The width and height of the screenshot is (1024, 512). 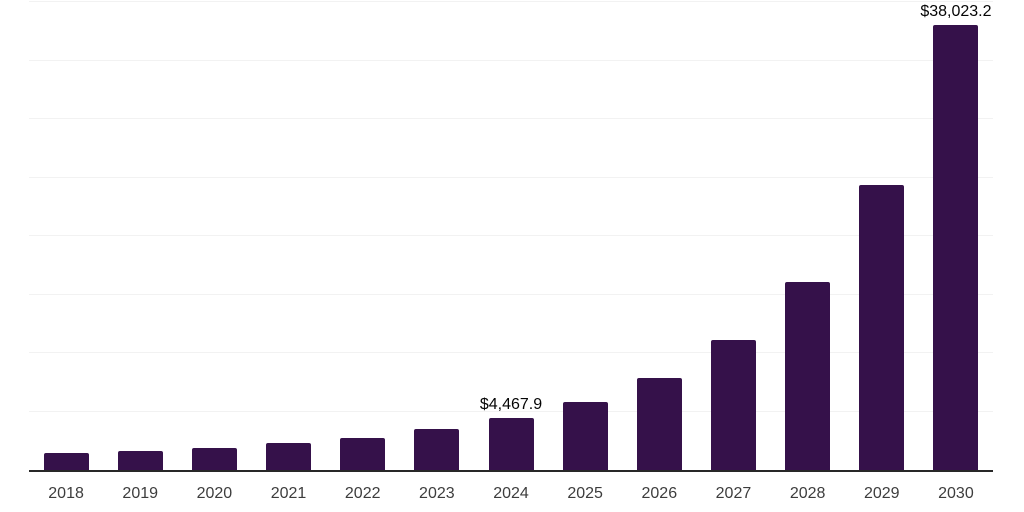 I want to click on bar-2025, so click(x=585, y=436).